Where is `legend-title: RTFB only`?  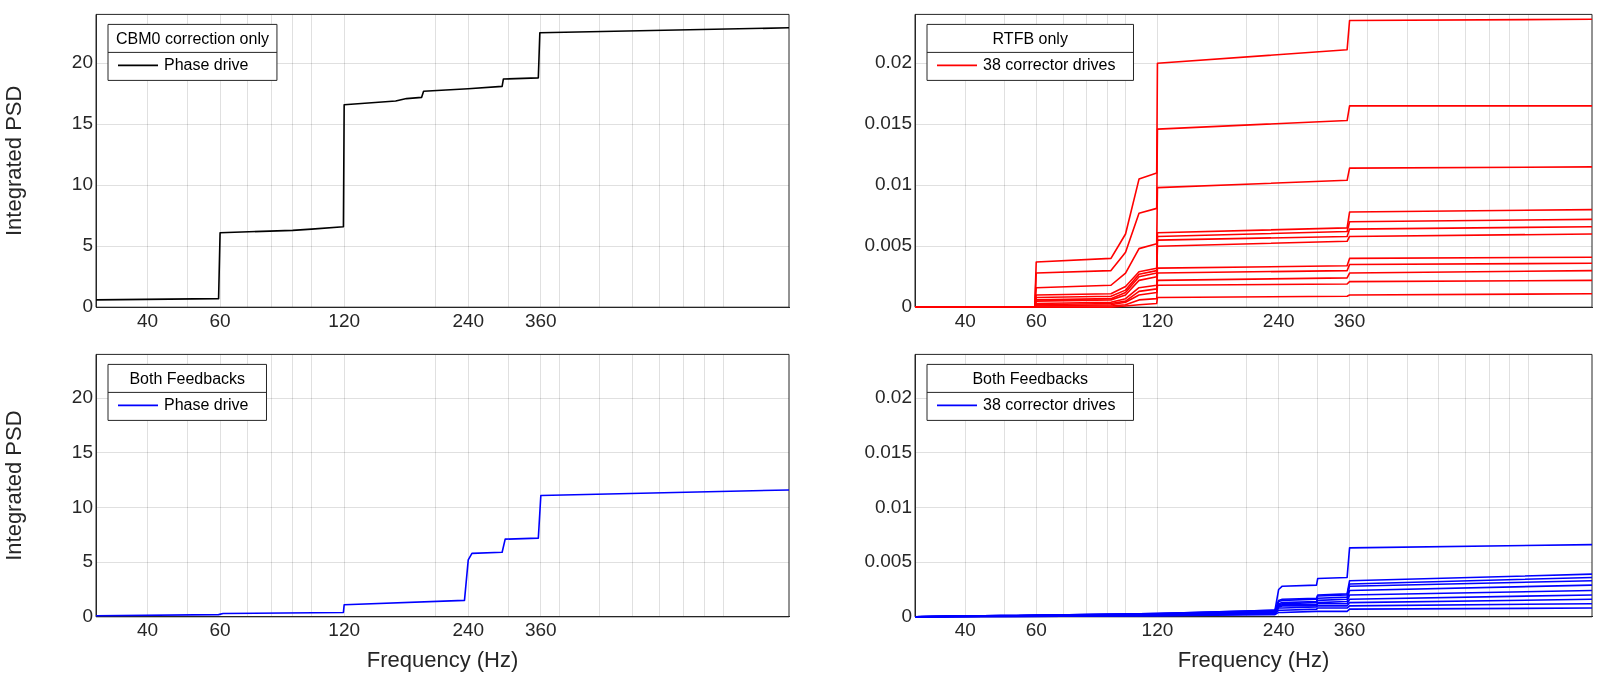
legend-title: RTFB only is located at coordinates (1030, 38).